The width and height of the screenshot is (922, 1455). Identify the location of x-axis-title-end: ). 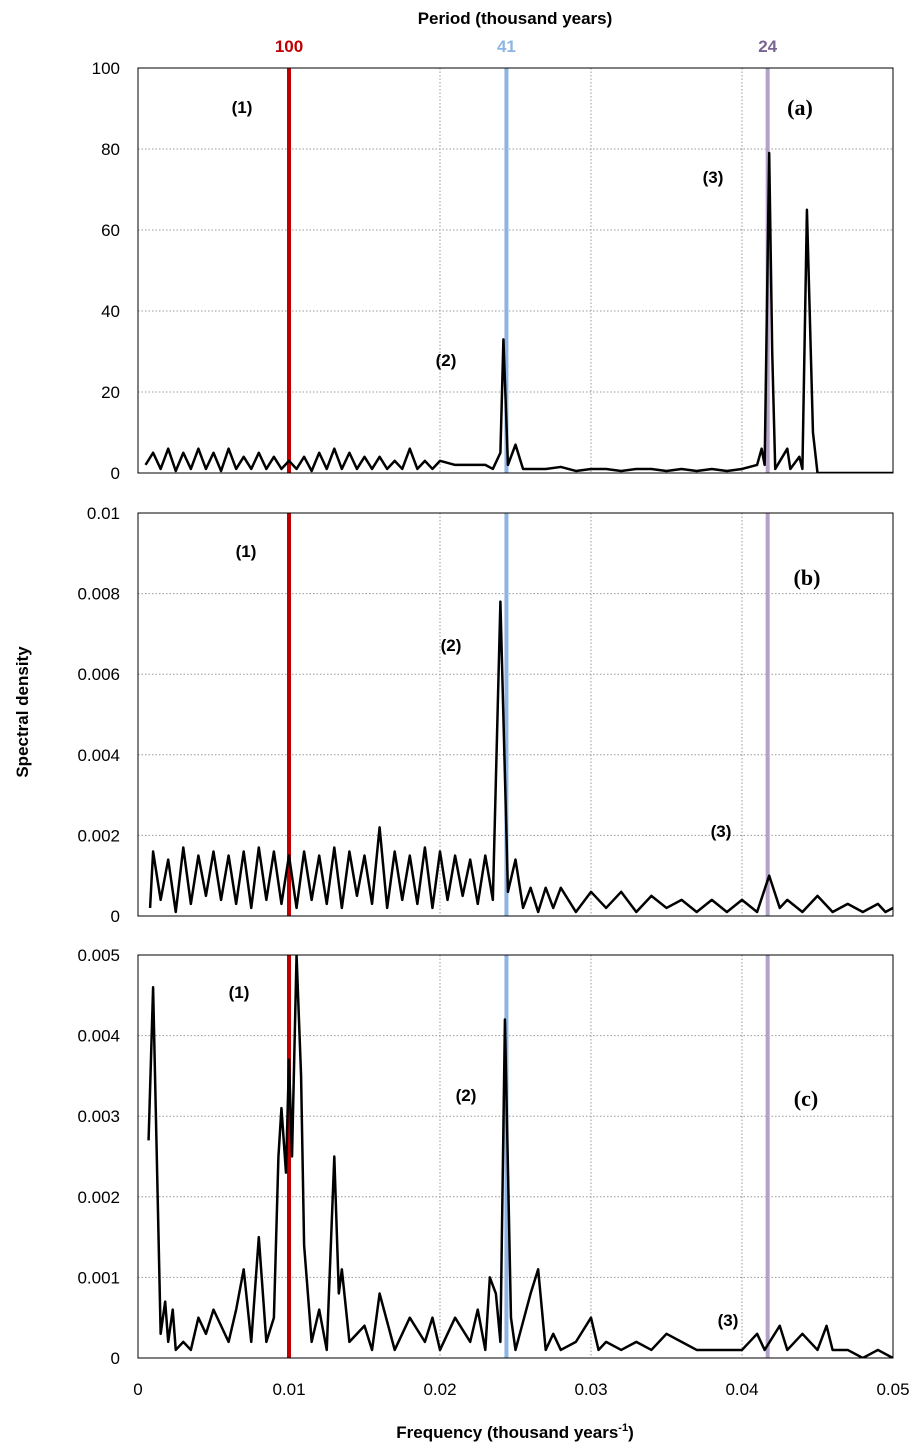
(631, 1432).